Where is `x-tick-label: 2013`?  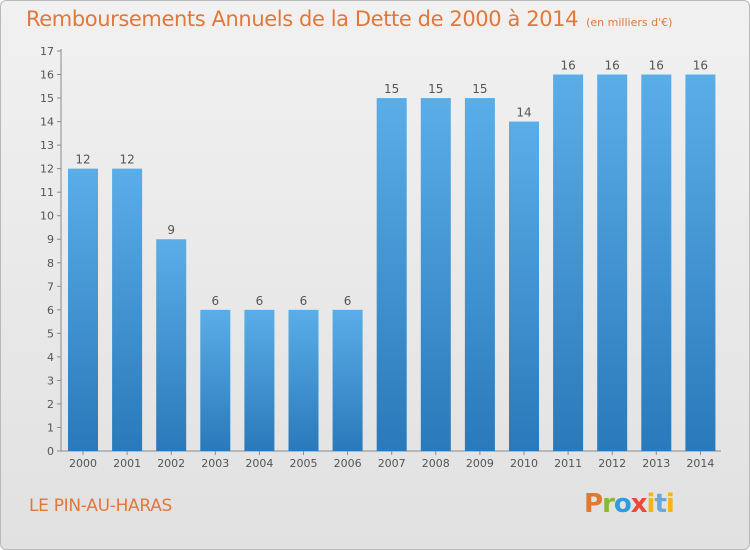
x-tick-label: 2013 is located at coordinates (656, 463).